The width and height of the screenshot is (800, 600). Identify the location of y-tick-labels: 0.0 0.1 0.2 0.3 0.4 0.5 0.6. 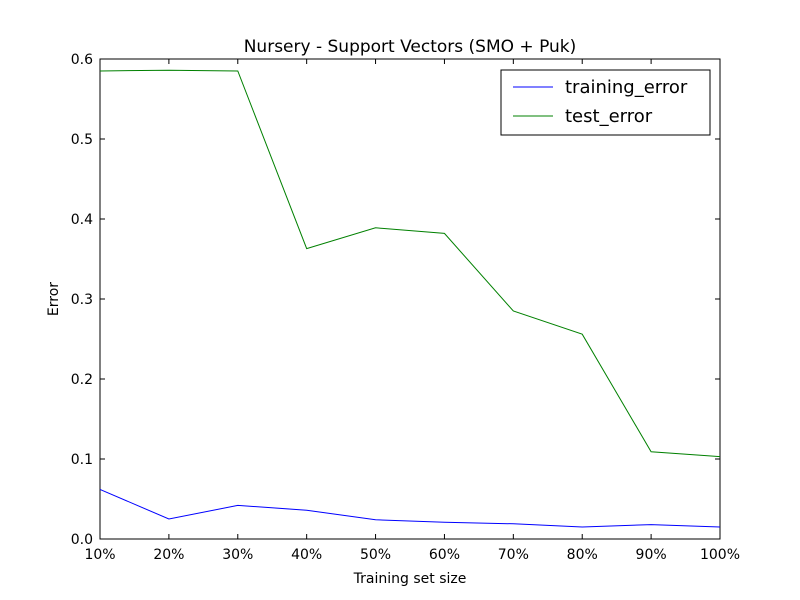
(82, 300).